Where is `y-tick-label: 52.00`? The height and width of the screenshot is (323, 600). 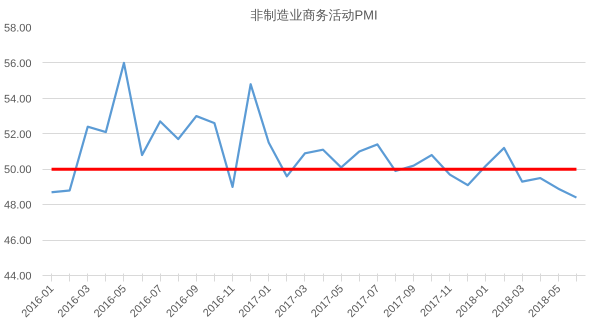 y-tick-label: 52.00 is located at coordinates (18, 134).